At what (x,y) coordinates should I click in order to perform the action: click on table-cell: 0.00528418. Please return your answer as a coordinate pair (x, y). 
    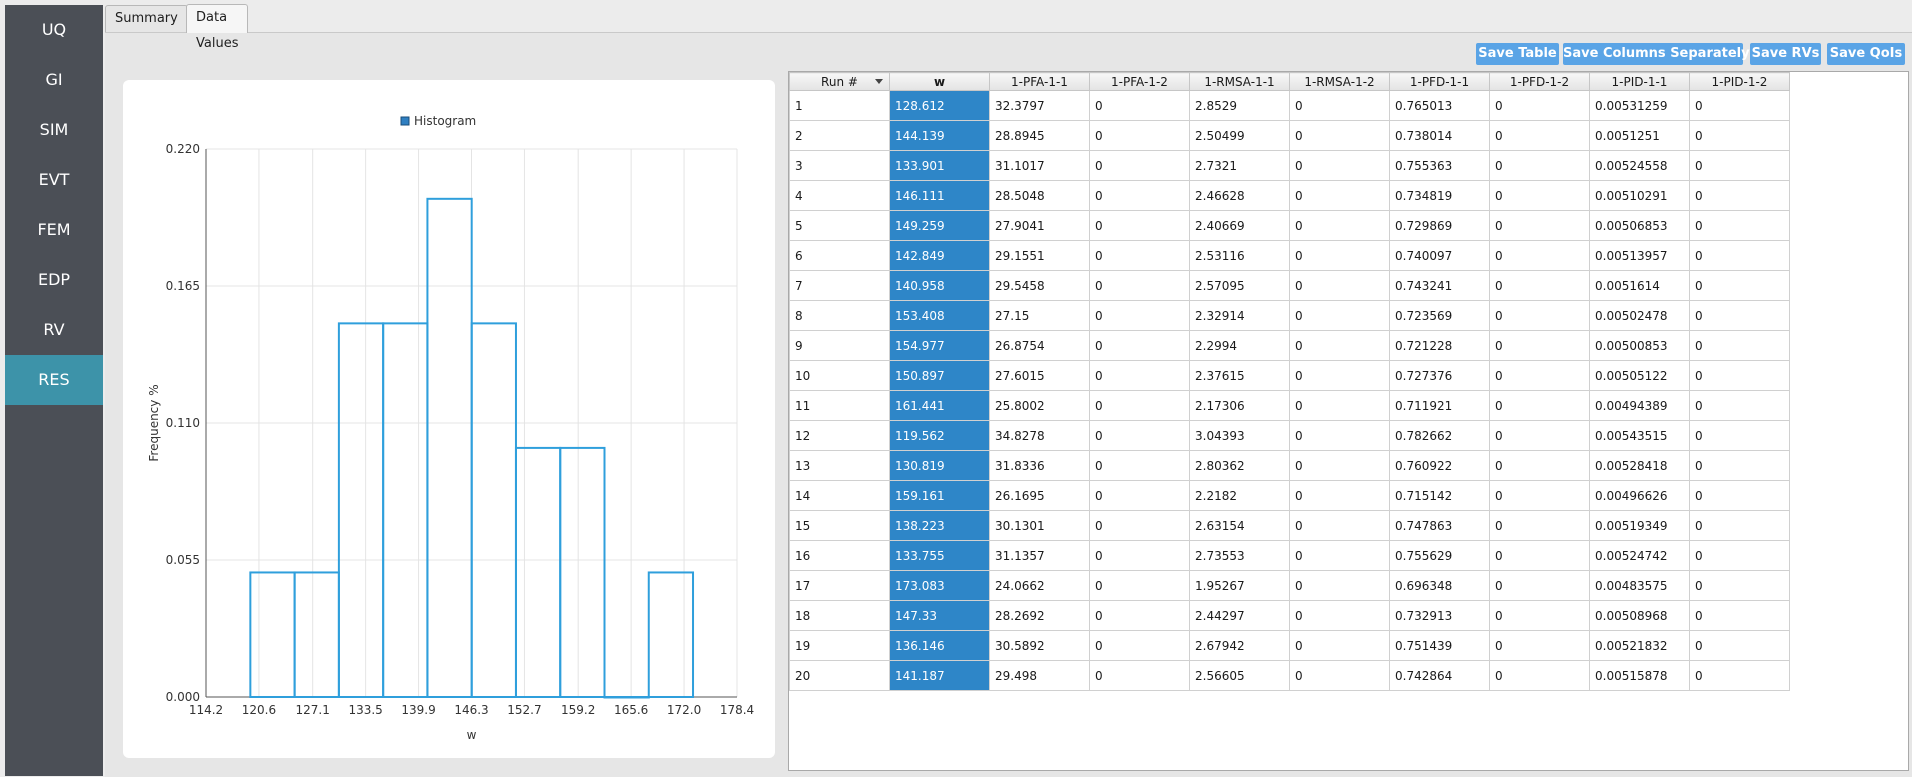
    Looking at the image, I should click on (1639, 465).